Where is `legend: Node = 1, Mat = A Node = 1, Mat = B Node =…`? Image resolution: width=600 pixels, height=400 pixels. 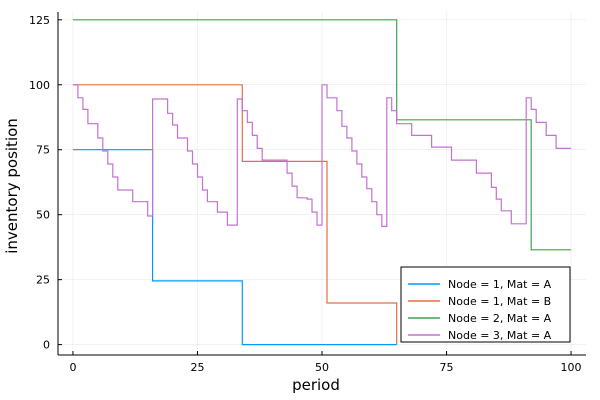 legend: Node = 1, Mat = A Node = 1, Mat = B Node =… is located at coordinates (485, 304).